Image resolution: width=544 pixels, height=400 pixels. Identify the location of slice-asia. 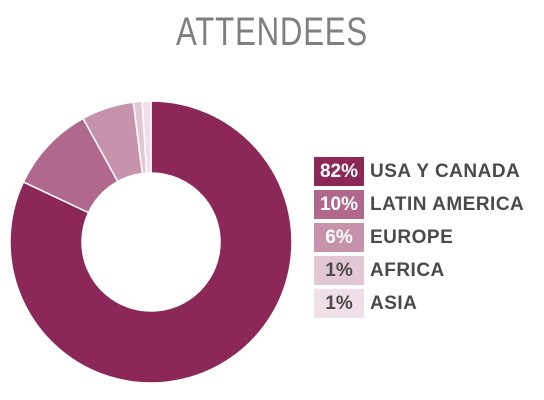
(146, 137).